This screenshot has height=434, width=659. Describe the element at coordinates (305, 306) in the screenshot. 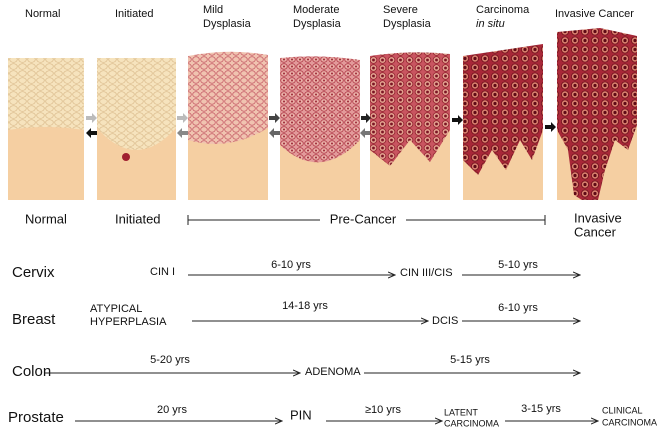

I see `interval-label: 14-18 yrs` at that location.